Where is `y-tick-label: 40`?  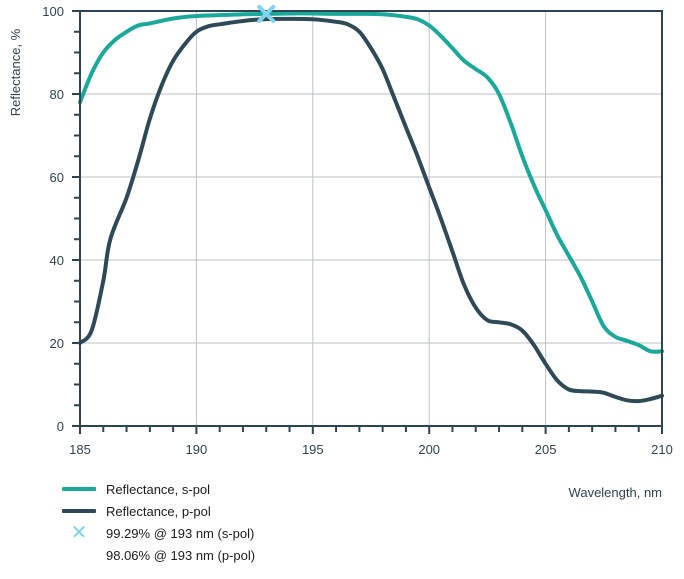
y-tick-label: 40 is located at coordinates (57, 260).